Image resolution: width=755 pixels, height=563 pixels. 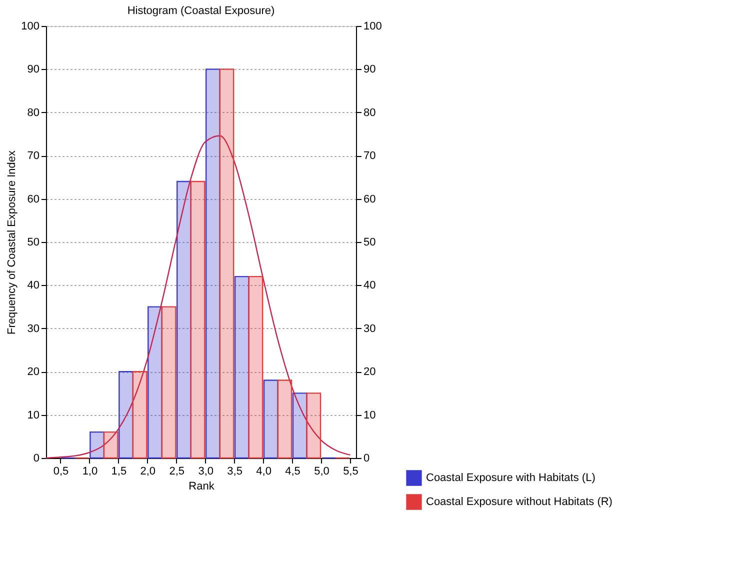 I want to click on y-tick-label: 70, so click(x=33, y=156).